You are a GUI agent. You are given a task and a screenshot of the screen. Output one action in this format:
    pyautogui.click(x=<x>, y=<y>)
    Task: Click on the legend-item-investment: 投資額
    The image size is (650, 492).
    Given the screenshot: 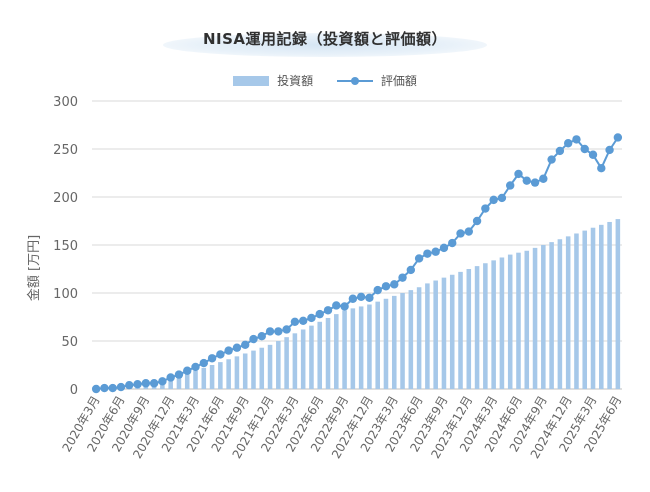 What is the action you would take?
    pyautogui.click(x=273, y=80)
    